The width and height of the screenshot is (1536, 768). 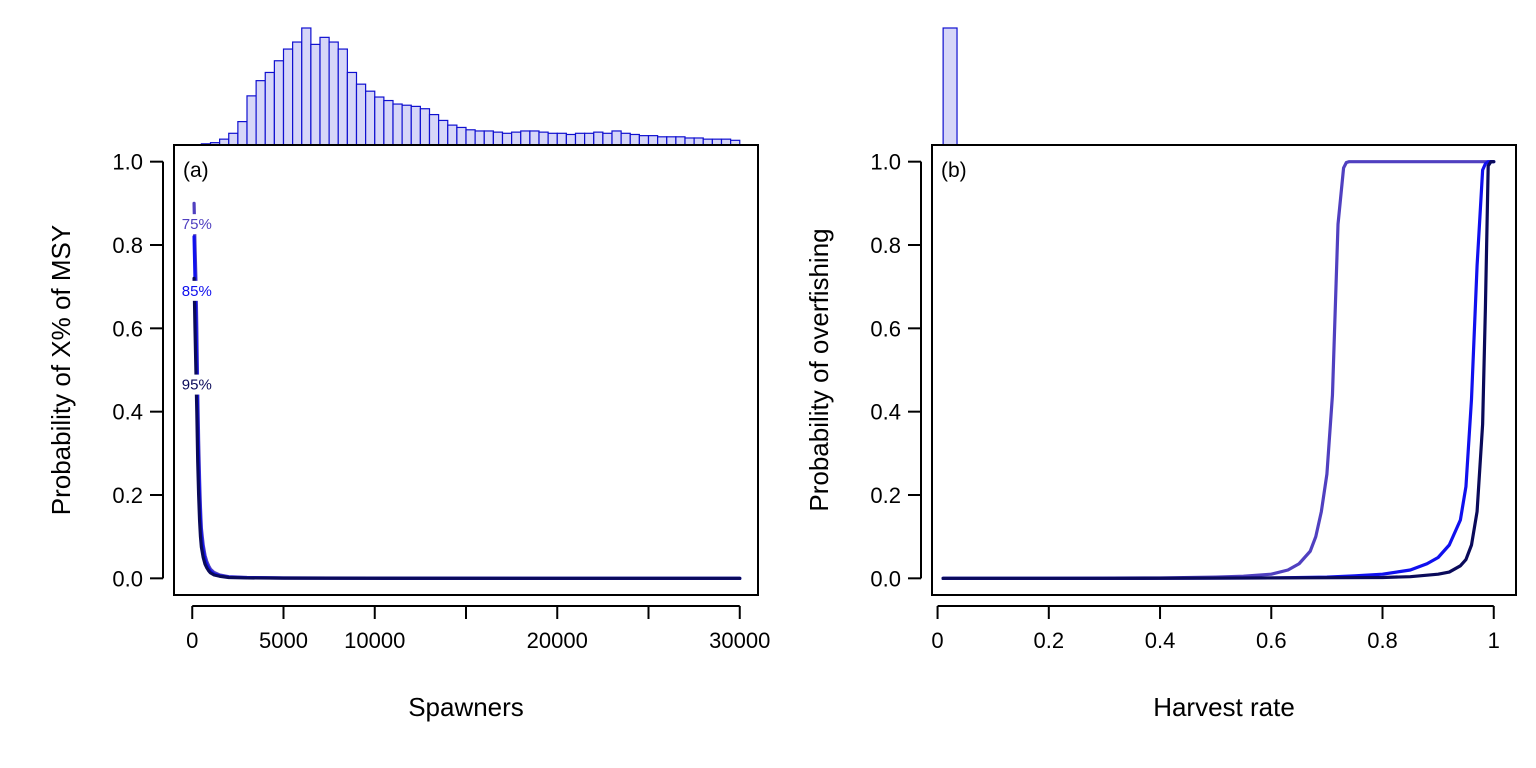 I want to click on x-tick-label: 1, so click(x=1494, y=640).